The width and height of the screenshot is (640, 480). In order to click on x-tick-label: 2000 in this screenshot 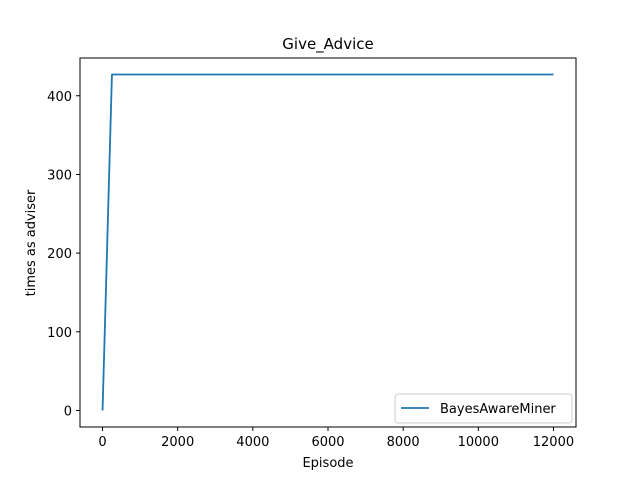, I will do `click(177, 442)`.